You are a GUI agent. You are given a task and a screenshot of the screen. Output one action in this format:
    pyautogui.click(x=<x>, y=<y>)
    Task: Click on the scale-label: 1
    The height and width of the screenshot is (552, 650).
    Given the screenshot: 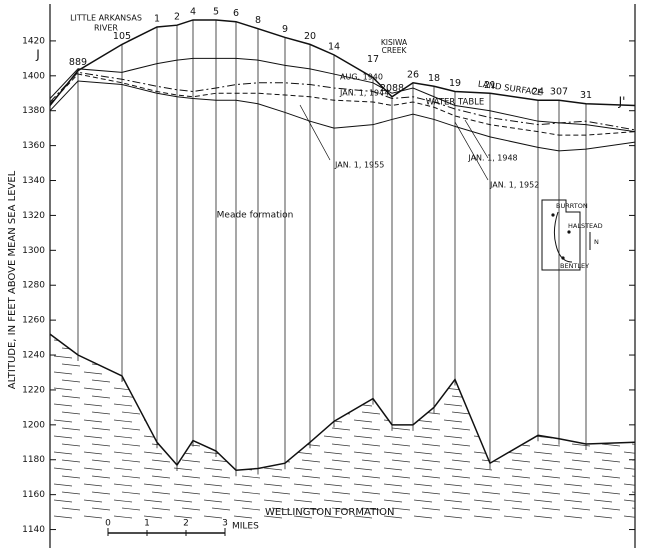 What is the action you would take?
    pyautogui.click(x=147, y=524)
    